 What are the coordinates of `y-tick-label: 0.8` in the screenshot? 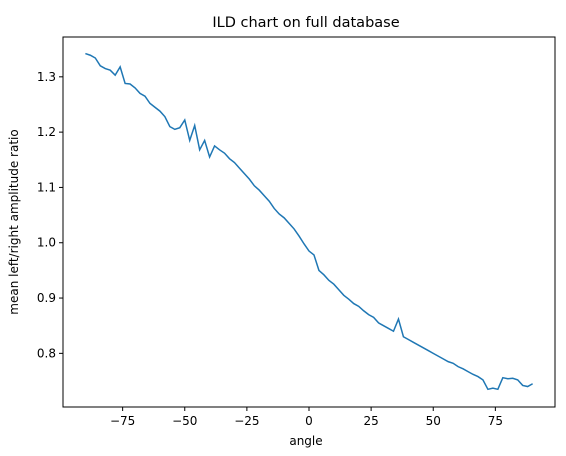 It's located at (46, 353).